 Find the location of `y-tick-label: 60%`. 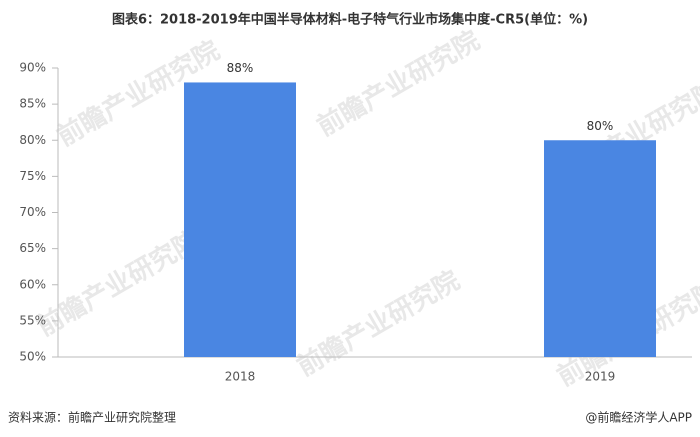

y-tick-label: 60% is located at coordinates (32, 284).